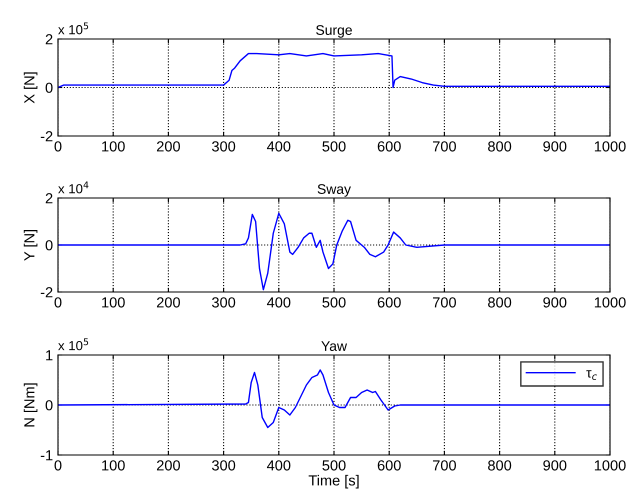 This screenshot has height=502, width=632. I want to click on legend-label: τ$_{c}$, so click(591, 375).